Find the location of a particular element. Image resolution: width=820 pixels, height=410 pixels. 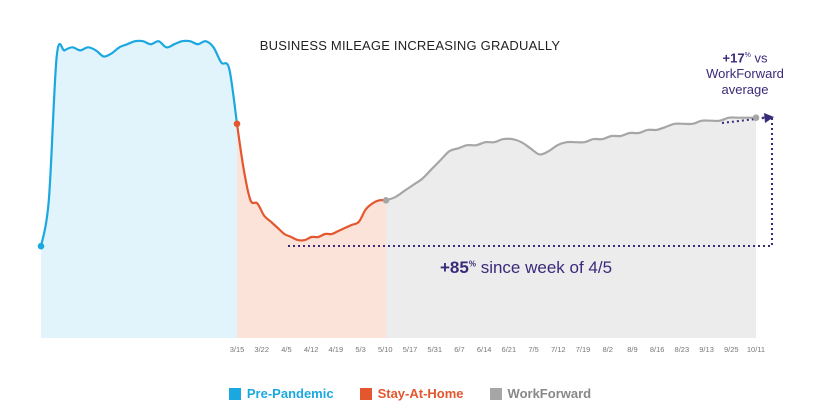

x-tick-label: 6/21 is located at coordinates (509, 349).